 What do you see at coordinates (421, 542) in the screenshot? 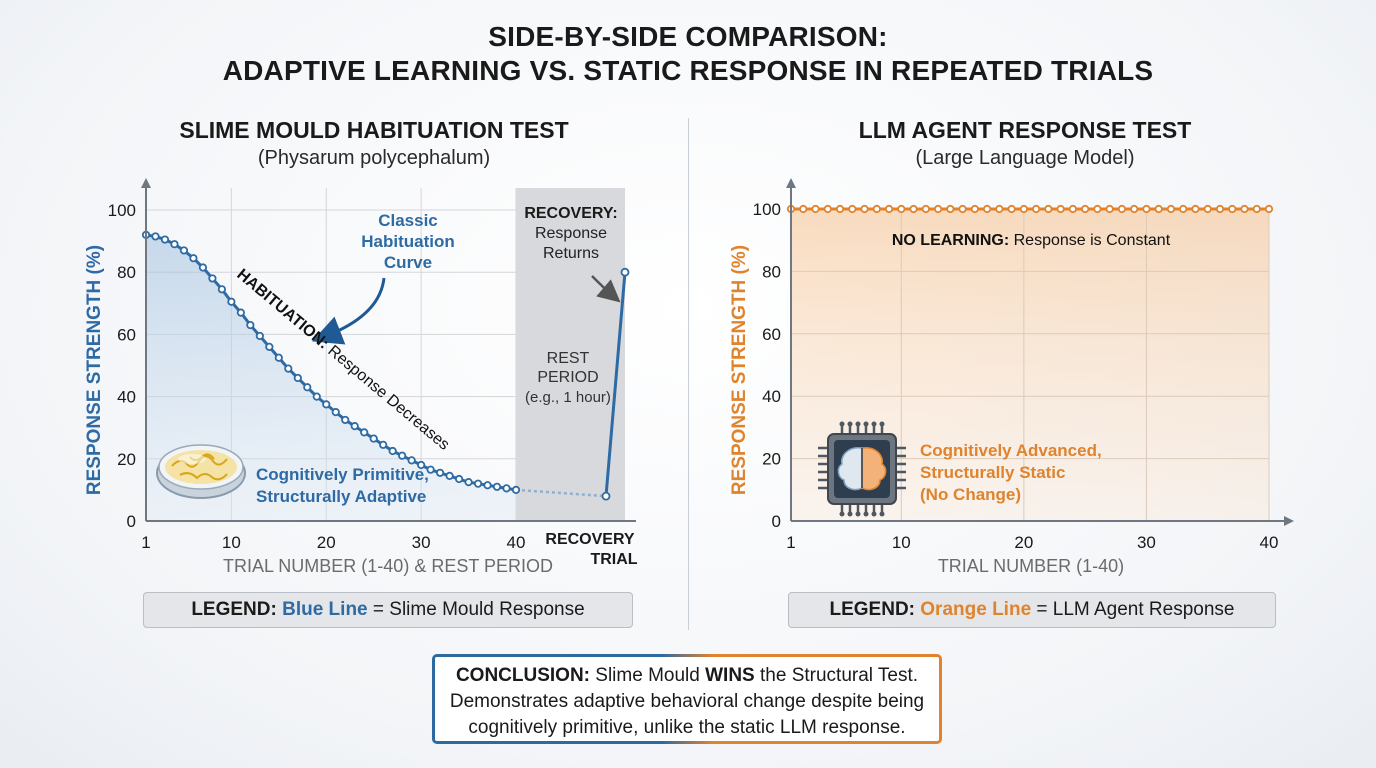
I see `left-x-tick-label: 30` at bounding box center [421, 542].